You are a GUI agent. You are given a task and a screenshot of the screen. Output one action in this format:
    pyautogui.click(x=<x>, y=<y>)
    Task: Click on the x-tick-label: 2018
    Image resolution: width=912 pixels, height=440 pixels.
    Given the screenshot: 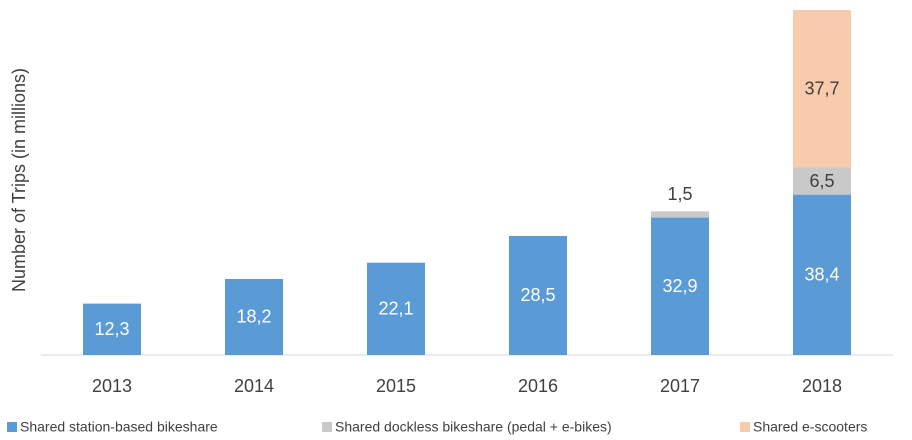 What is the action you would take?
    pyautogui.click(x=822, y=386)
    